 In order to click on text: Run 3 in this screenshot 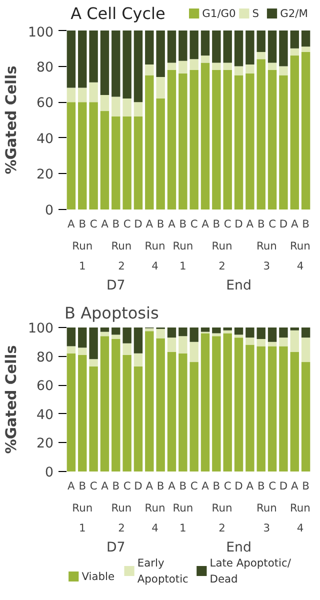, I will do `click(266, 256)`.